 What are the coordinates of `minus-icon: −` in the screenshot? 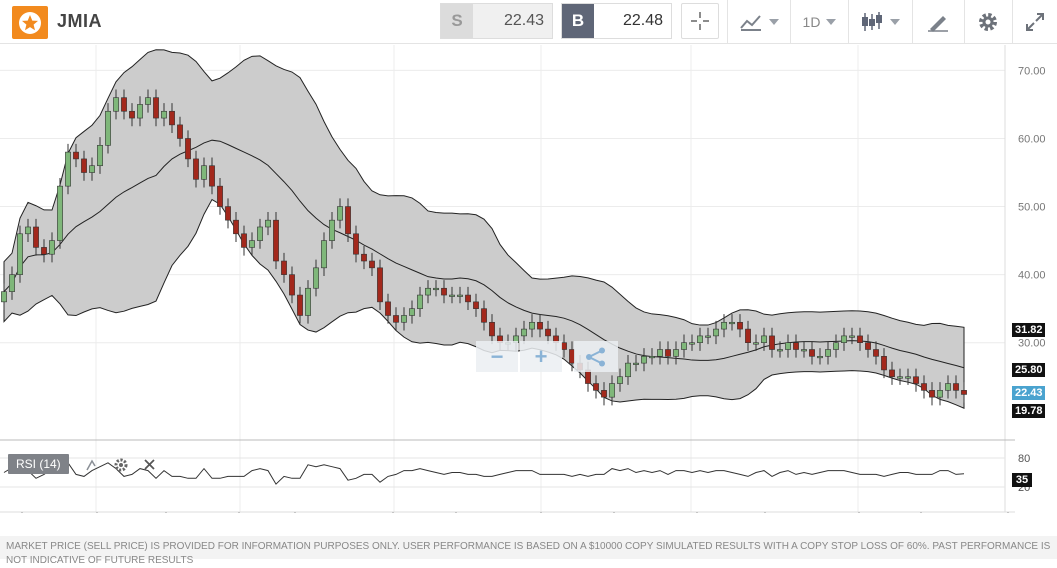 It's located at (497, 356).